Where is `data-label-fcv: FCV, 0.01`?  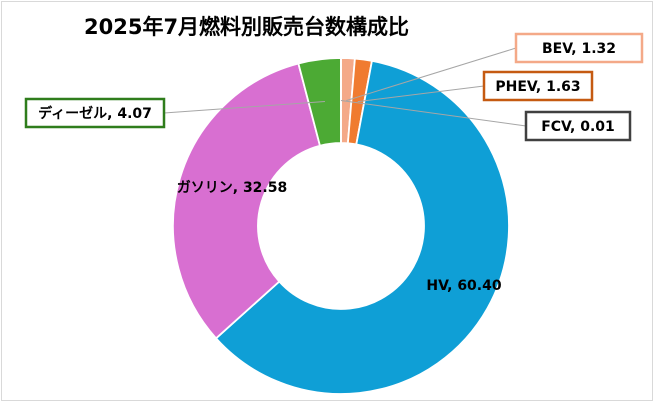 data-label-fcv: FCV, 0.01 is located at coordinates (578, 127).